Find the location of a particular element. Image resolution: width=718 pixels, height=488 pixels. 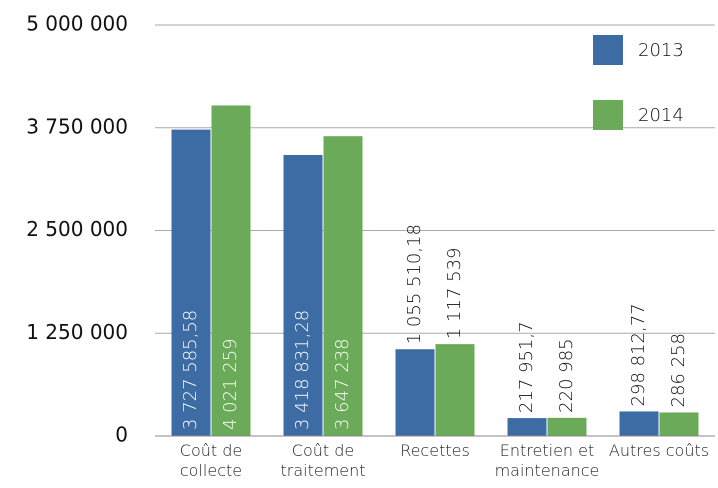

x-tick-label: Recettes is located at coordinates (435, 450).